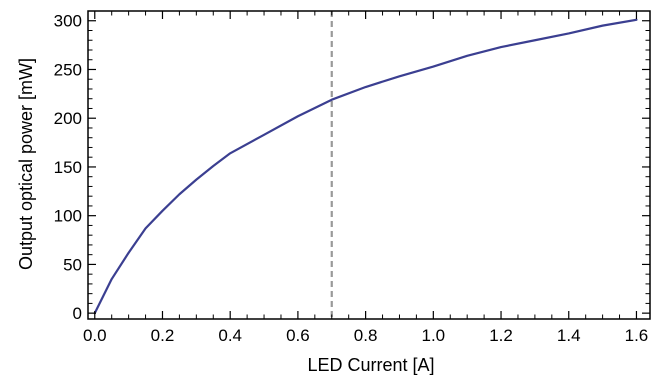 The height and width of the screenshot is (381, 667). Describe the element at coordinates (68, 21) in the screenshot. I see `y-tick-label: 300` at that location.